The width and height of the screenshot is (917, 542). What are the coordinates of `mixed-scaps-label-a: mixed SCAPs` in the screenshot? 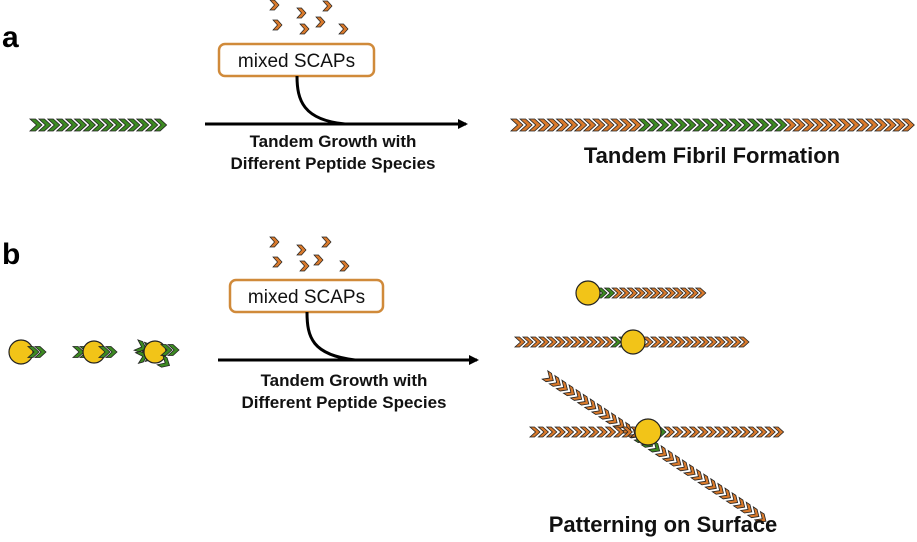 It's located at (296, 61).